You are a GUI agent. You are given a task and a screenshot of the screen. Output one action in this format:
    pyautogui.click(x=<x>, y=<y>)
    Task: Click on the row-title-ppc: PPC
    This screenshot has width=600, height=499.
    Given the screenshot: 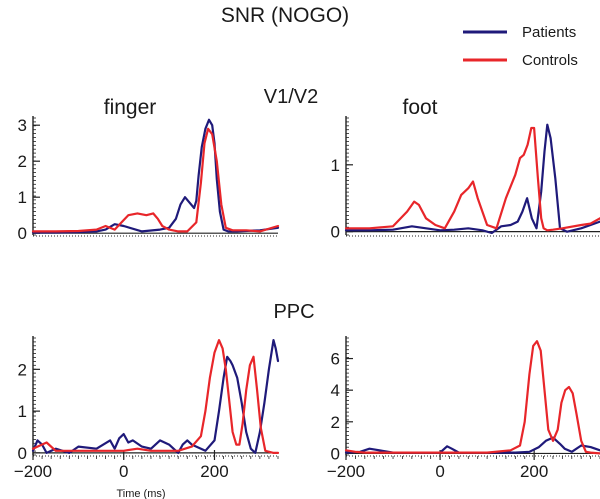 What is the action you would take?
    pyautogui.click(x=293, y=312)
    